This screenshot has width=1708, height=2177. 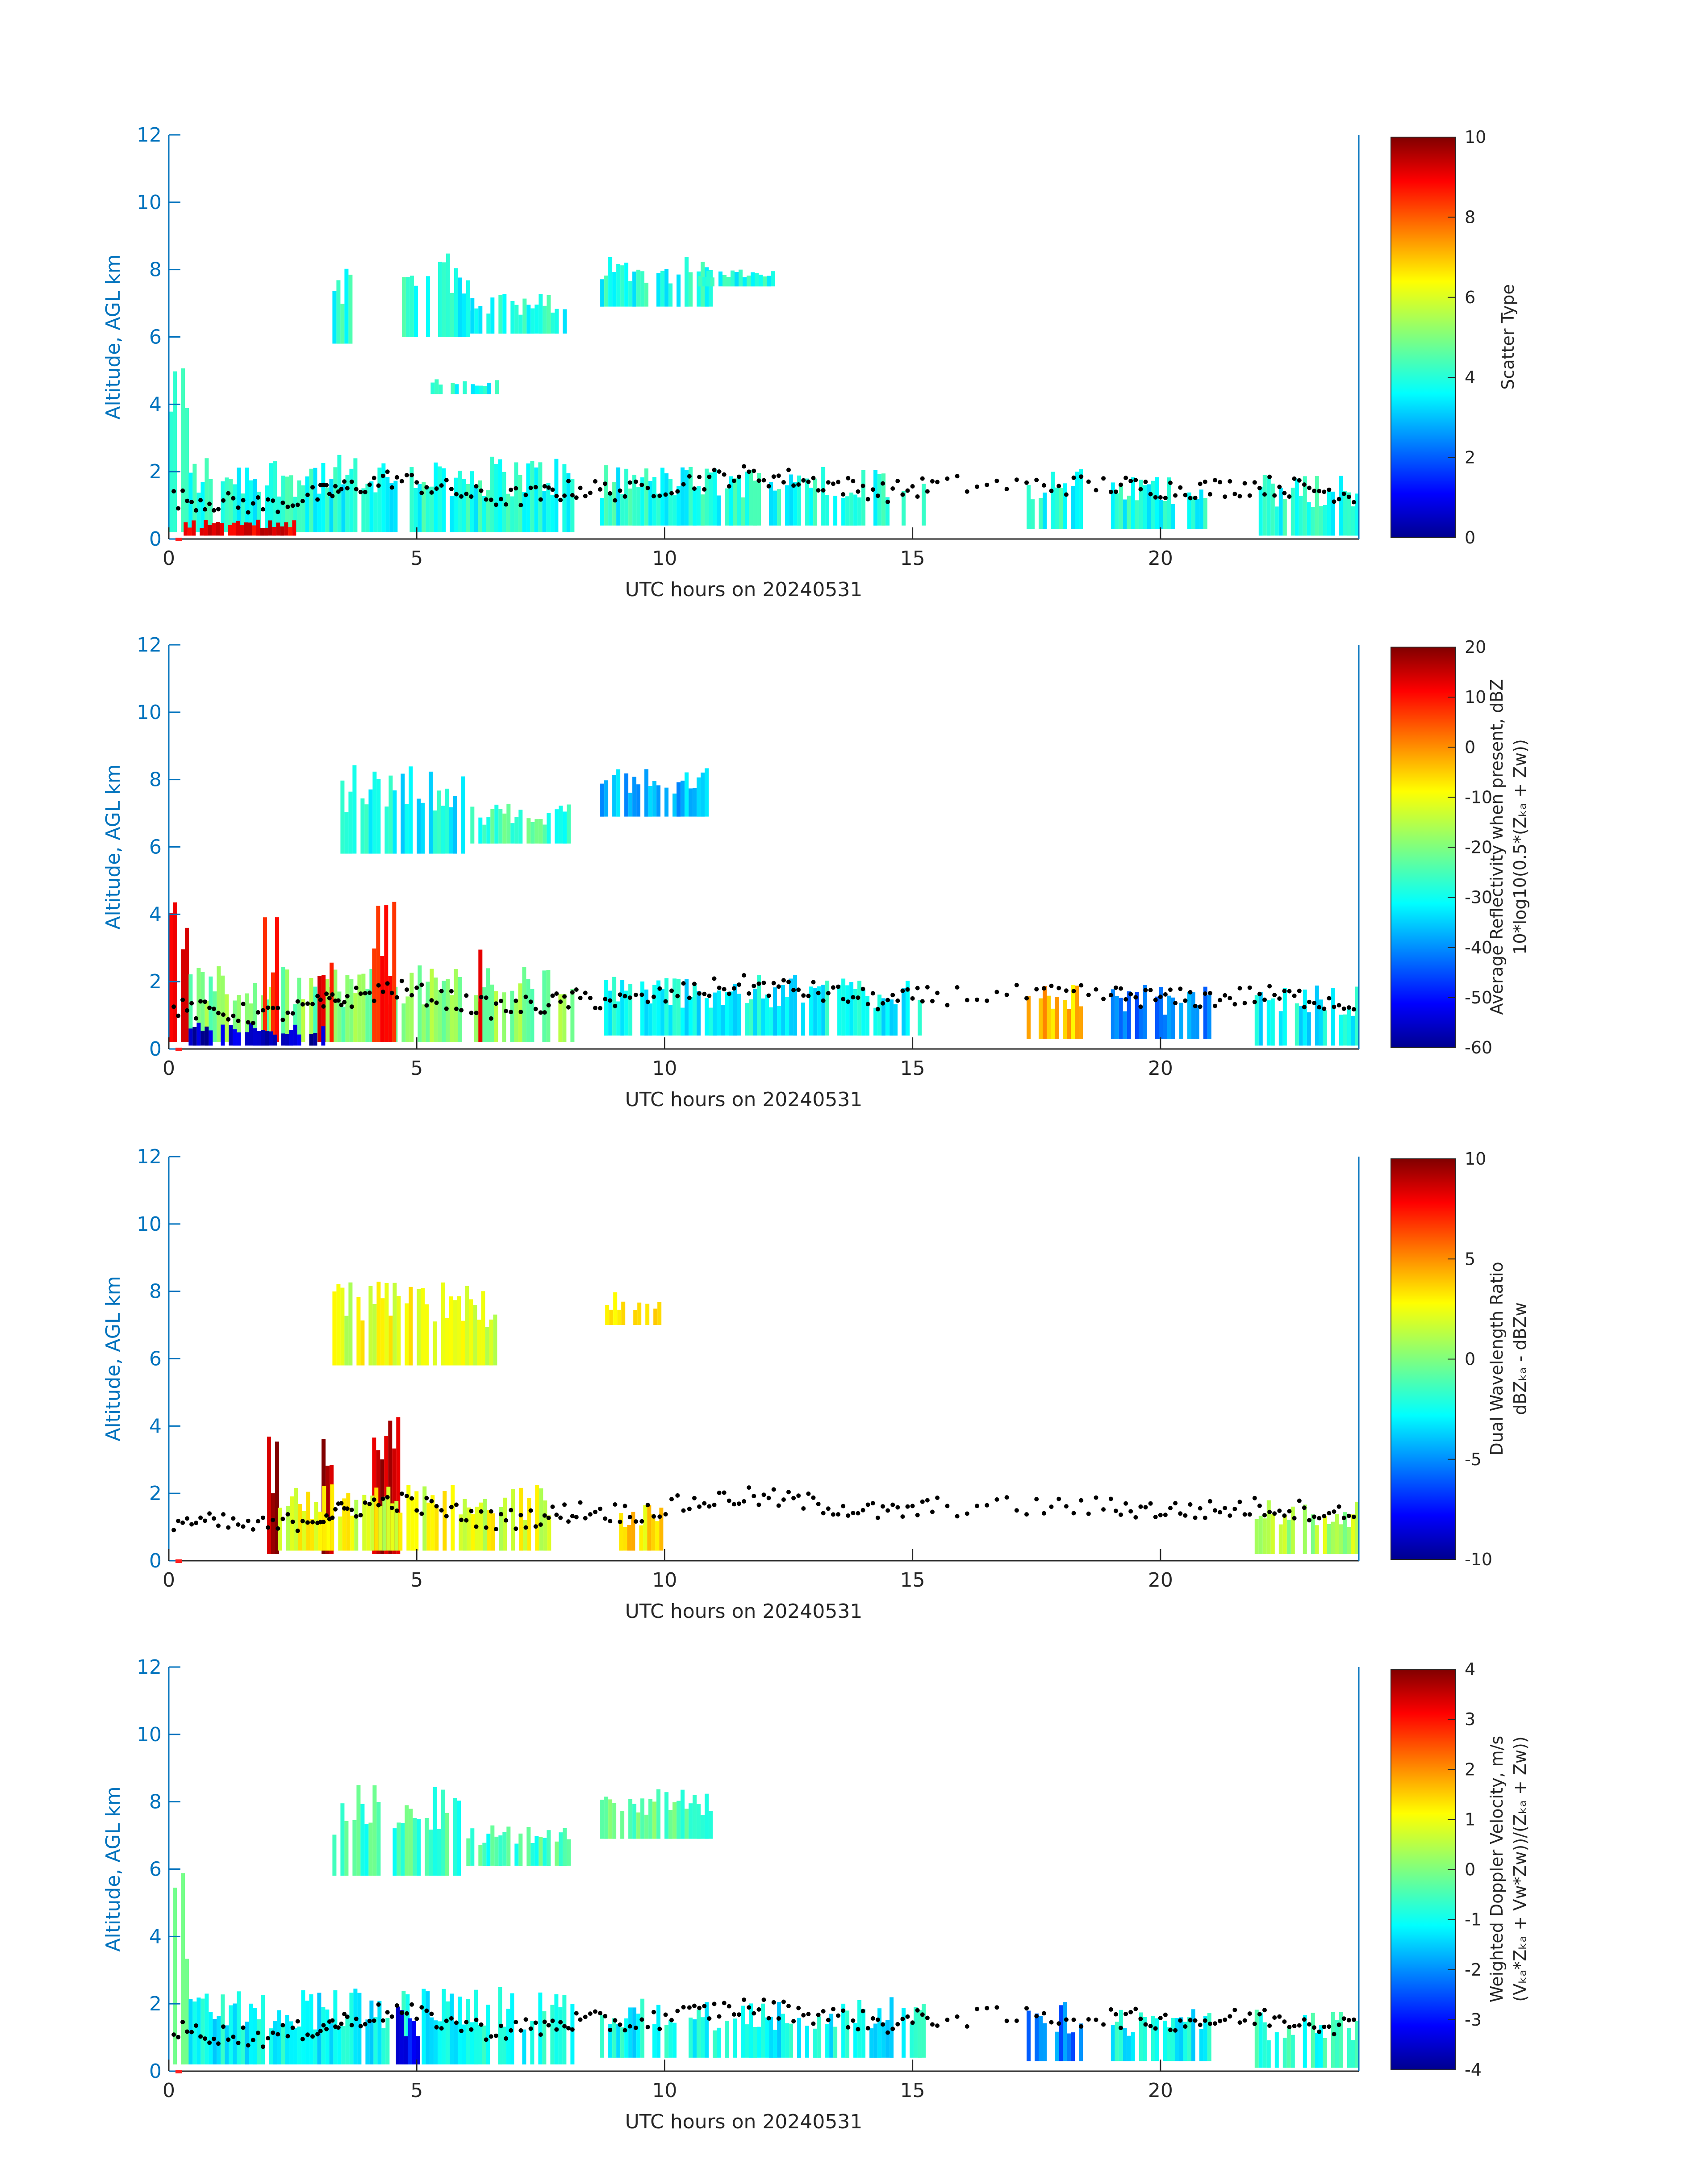 What do you see at coordinates (912, 1068) in the screenshot?
I see `x-tick-label: 15` at bounding box center [912, 1068].